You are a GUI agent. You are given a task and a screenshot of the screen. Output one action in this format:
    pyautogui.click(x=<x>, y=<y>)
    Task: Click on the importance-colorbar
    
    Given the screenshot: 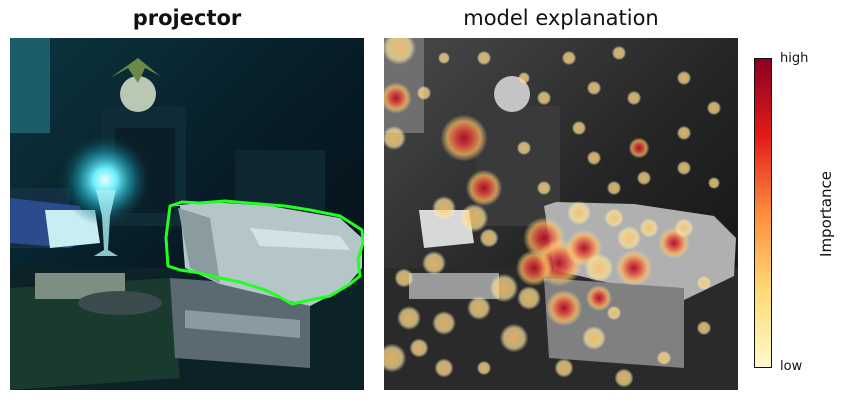 What is the action you would take?
    pyautogui.click(x=763, y=213)
    